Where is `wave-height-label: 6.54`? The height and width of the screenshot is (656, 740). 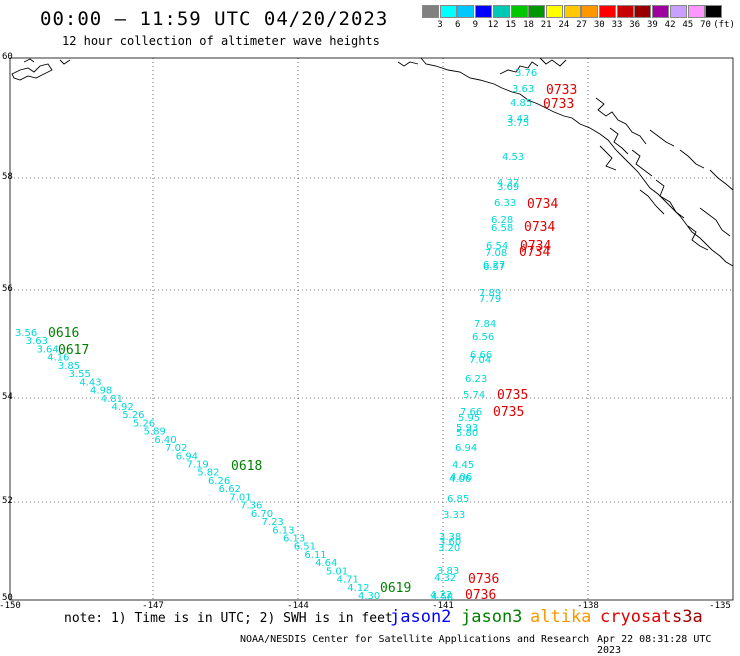
wave-height-label: 6.54 is located at coordinates (497, 246).